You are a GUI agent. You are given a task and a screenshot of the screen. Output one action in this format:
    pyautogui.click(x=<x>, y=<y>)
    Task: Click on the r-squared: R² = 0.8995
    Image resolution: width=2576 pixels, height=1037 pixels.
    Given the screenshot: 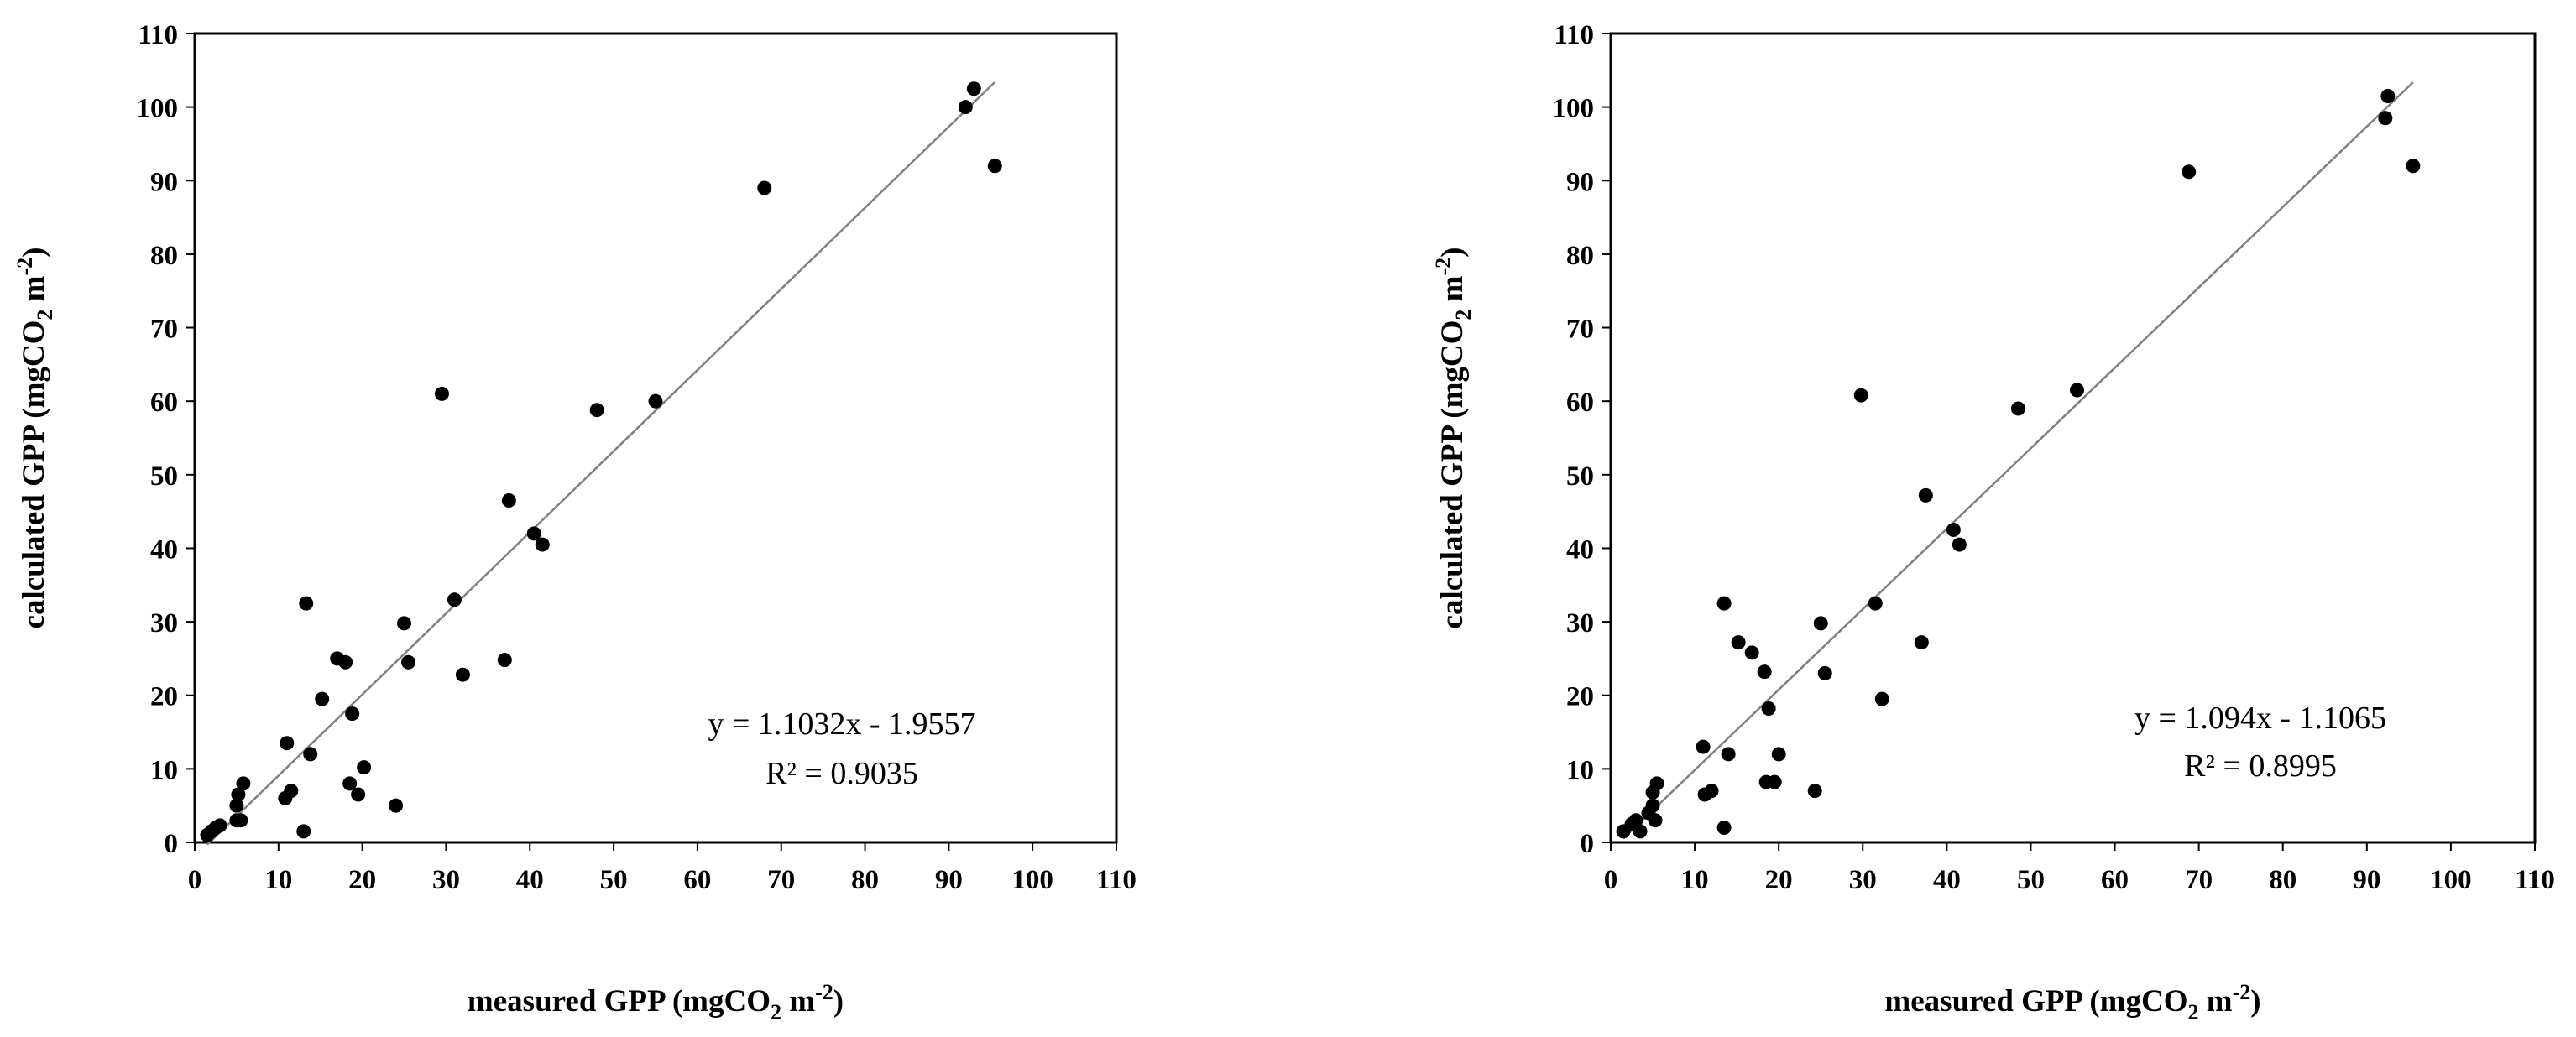 What is the action you would take?
    pyautogui.click(x=2260, y=766)
    